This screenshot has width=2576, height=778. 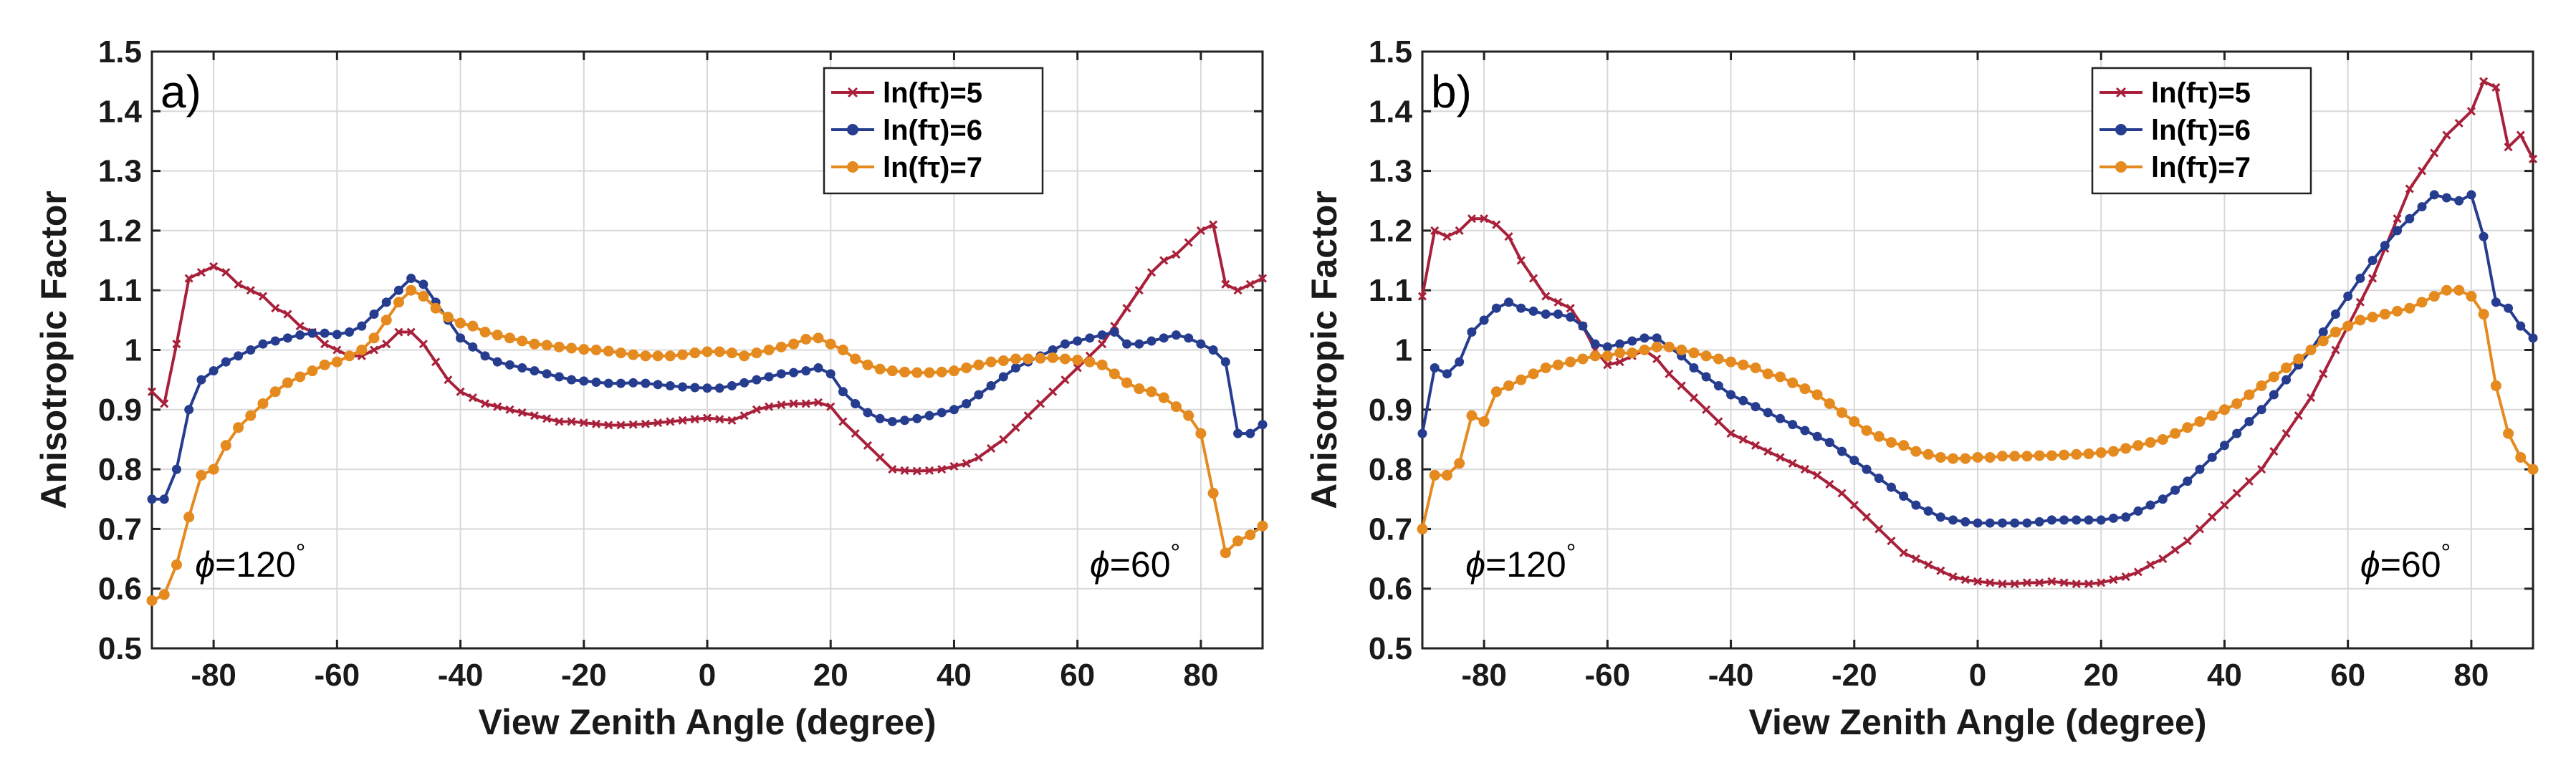 I want to click on legend-entry-label: ln(fτ)=5, so click(x=2201, y=93).